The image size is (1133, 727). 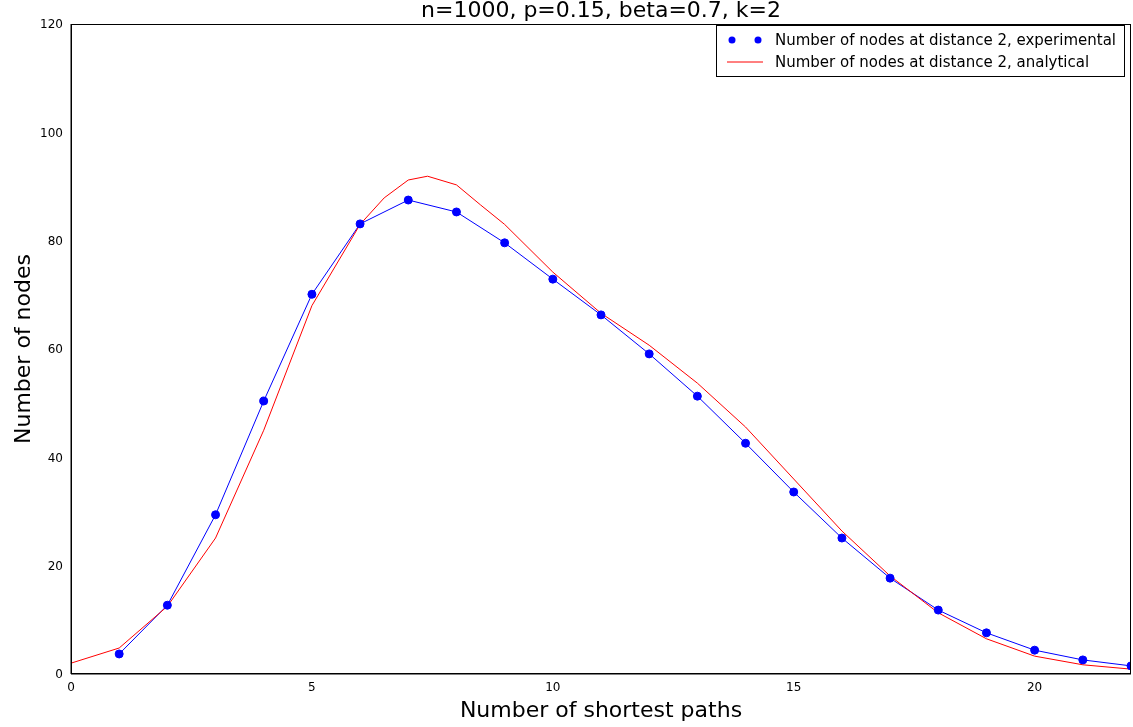 What do you see at coordinates (794, 686) in the screenshot?
I see `x-tick-label: 15` at bounding box center [794, 686].